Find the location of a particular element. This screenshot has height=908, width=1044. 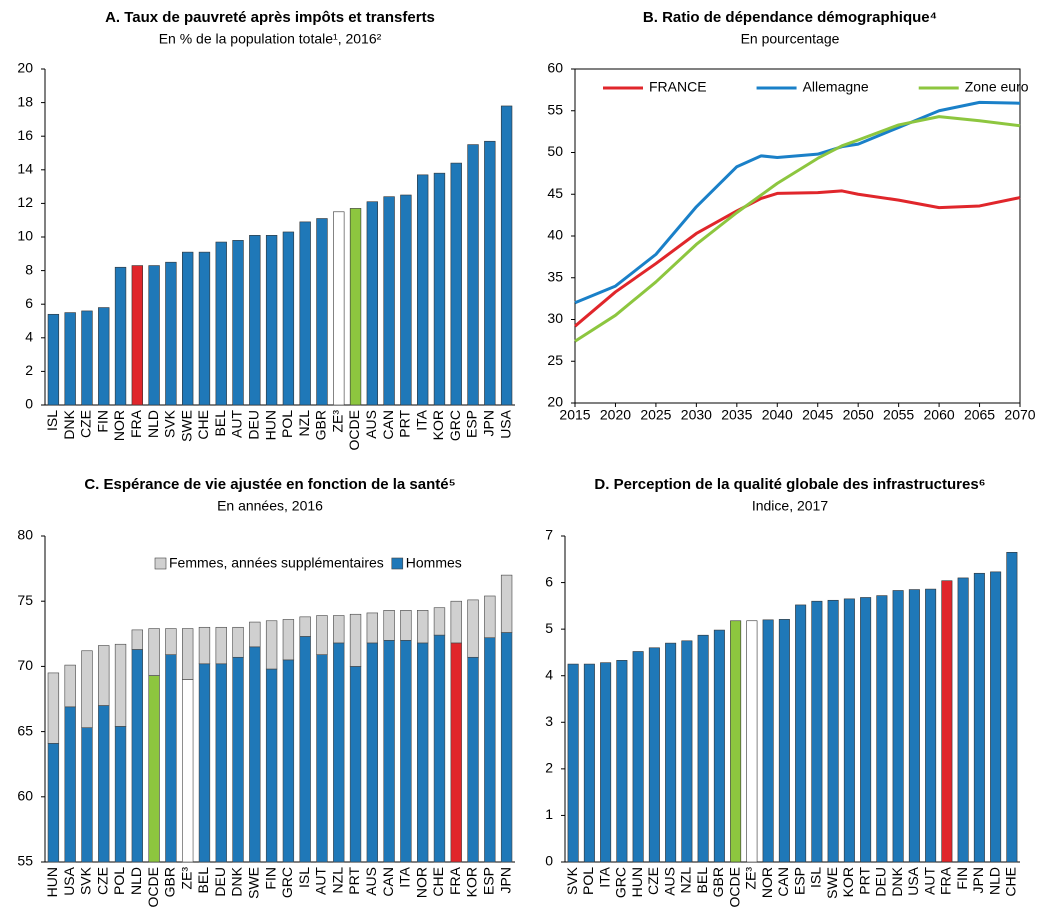

y-tick-label: 3 is located at coordinates (549, 721).